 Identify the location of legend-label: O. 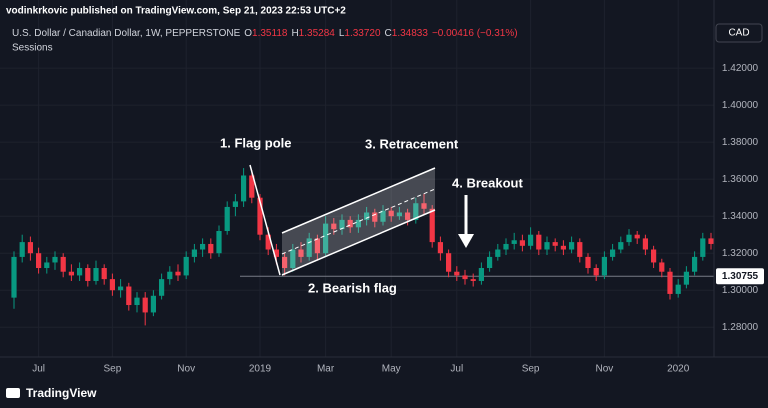
(248, 33).